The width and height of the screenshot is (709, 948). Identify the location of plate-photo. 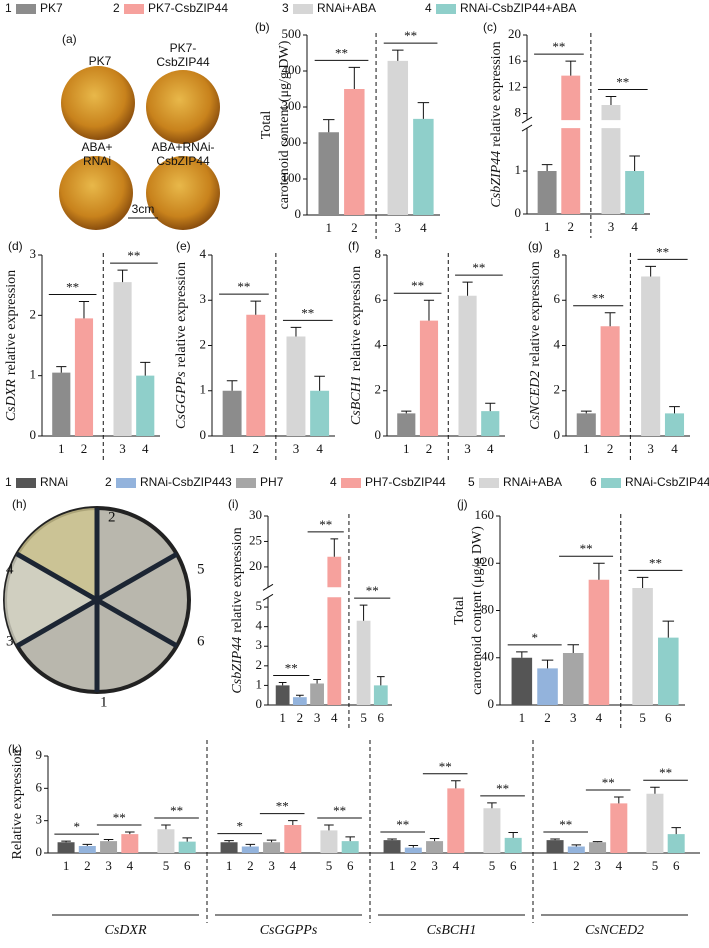
(97, 600).